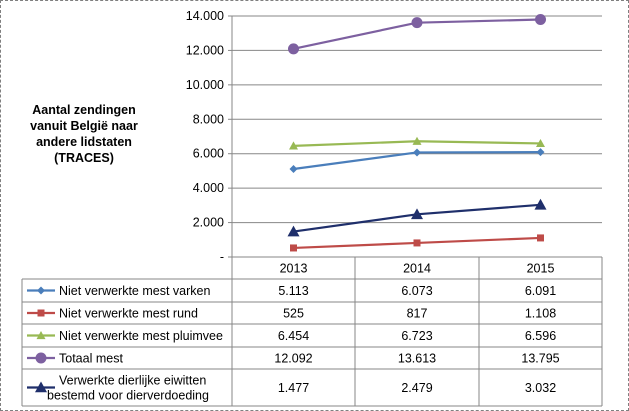 This screenshot has height=411, width=629. Describe the element at coordinates (141, 336) in the screenshot. I see `legend-label: Niet verwerkte mest pluimvee` at that location.